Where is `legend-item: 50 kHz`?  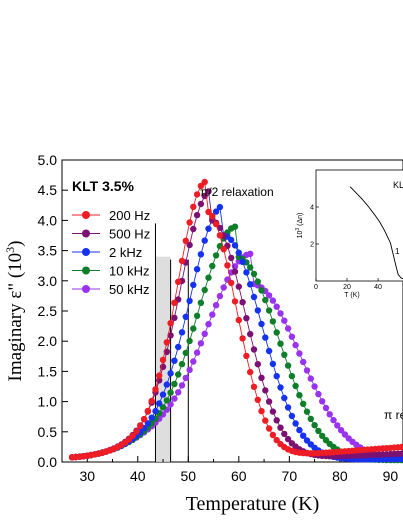 legend-item: 50 kHz is located at coordinates (110, 289).